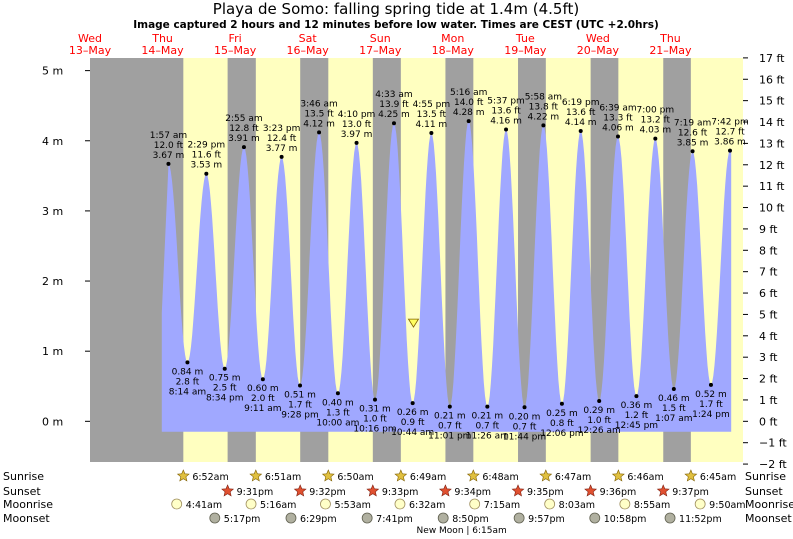 This screenshot has width=793, height=539. Describe the element at coordinates (453, 50) in the screenshot. I see `day-date: 18–May` at that location.